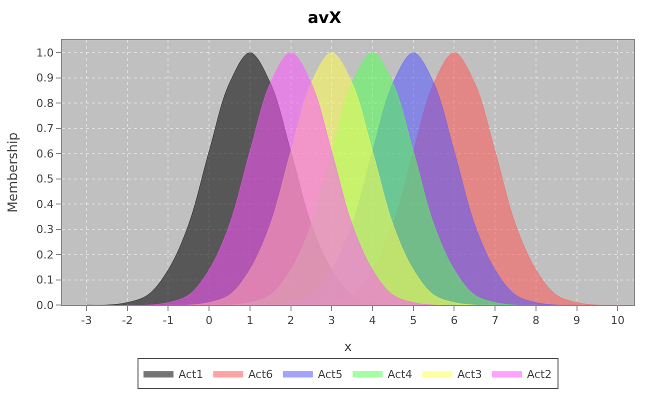  Describe the element at coordinates (127, 321) in the screenshot. I see `x-tick-label: -2` at that location.